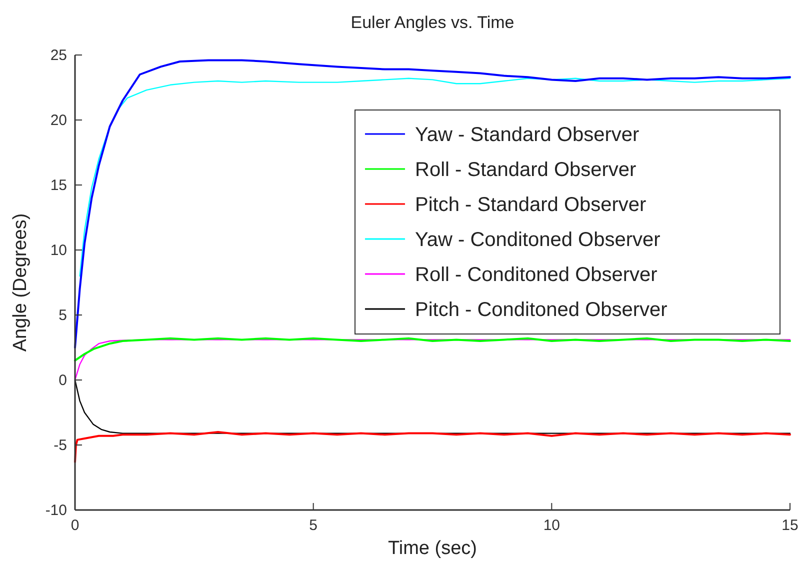 The image size is (806, 566). What do you see at coordinates (433, 548) in the screenshot?
I see `x-axis-title: Time (sec)` at bounding box center [433, 548].